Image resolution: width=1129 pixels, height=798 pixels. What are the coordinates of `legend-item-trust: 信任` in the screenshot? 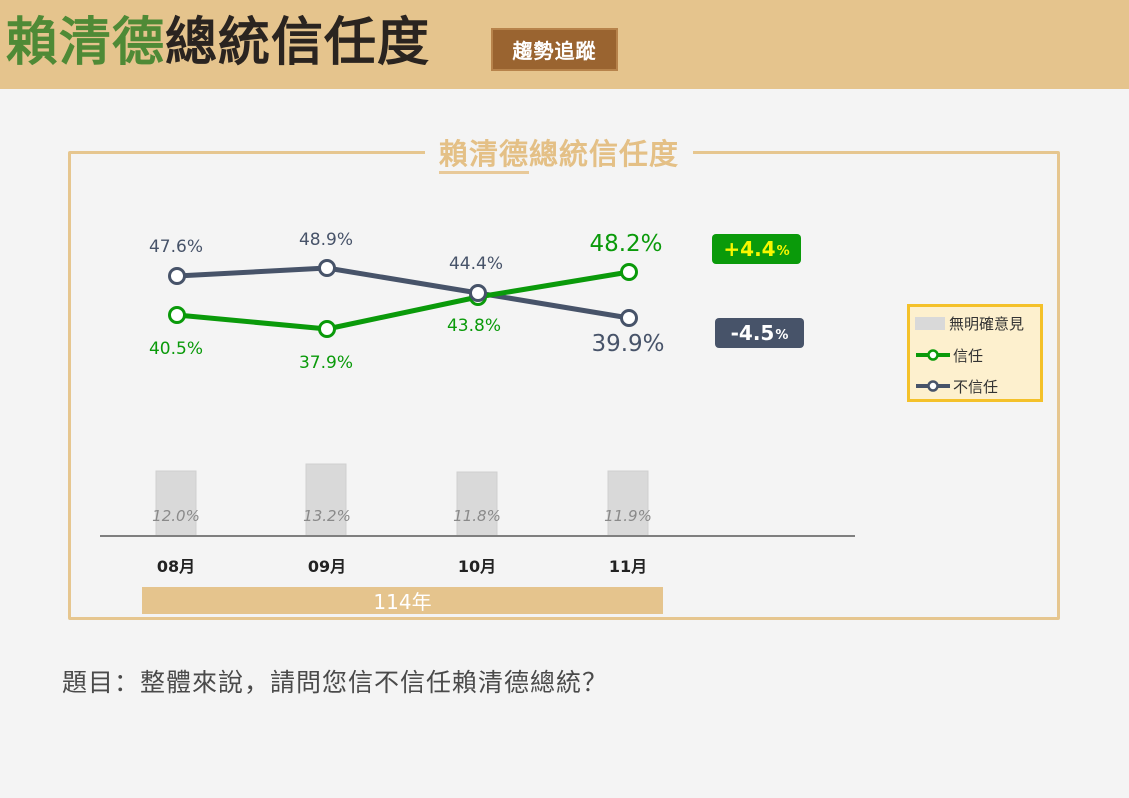 It's located at (949, 355).